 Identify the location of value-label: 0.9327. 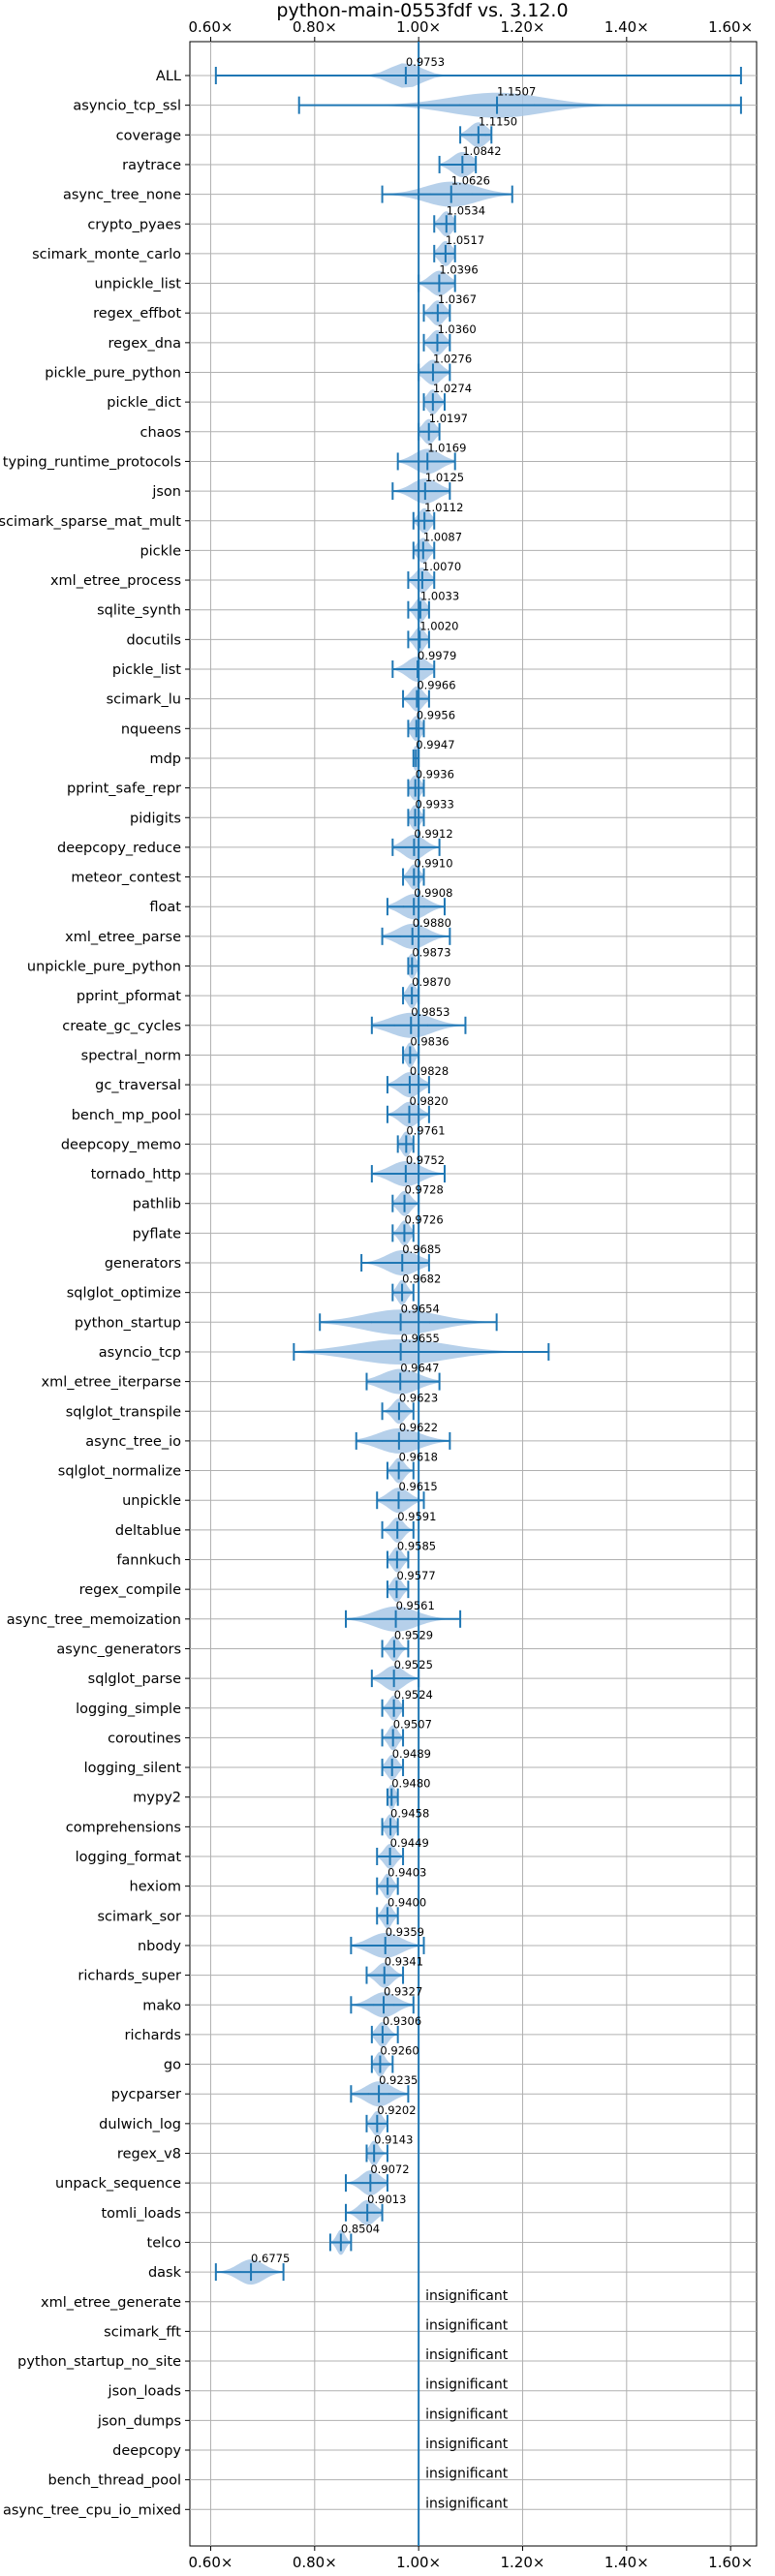
(403, 1991).